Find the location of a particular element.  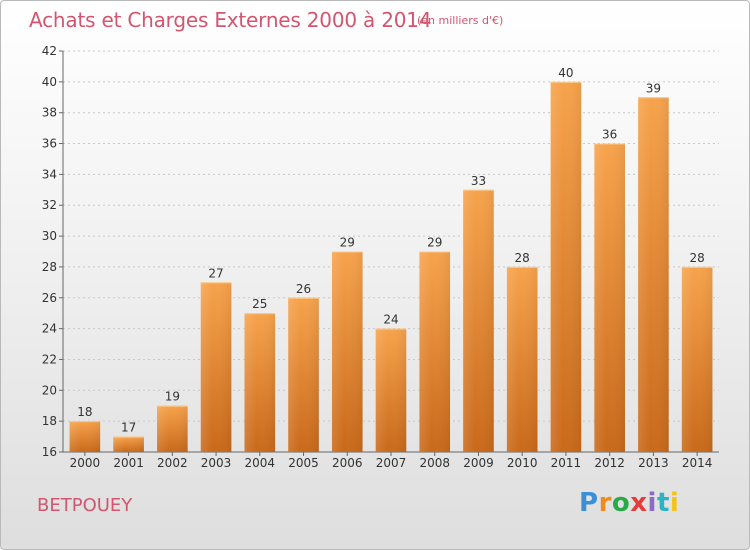

y-tick-label: 42 is located at coordinates (49, 51).